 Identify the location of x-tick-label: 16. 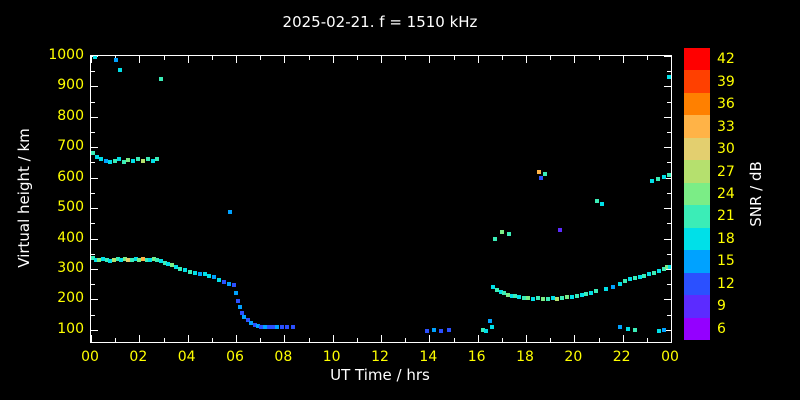
(476, 357).